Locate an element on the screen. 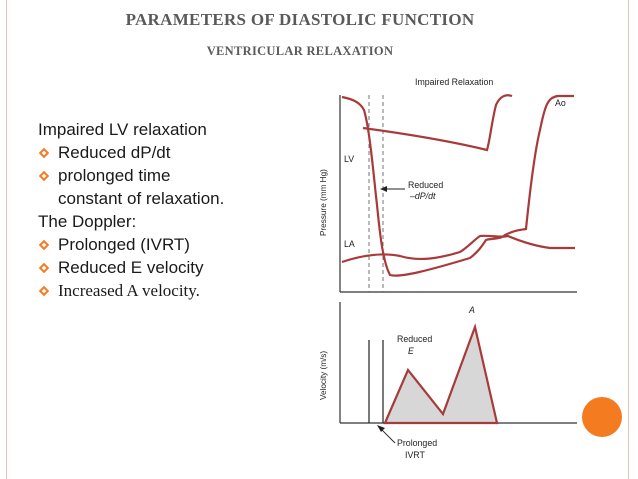 Image resolution: width=638 pixels, height=479 pixels. bullet-reduced-e: Reduced E velocity is located at coordinates (173, 267).